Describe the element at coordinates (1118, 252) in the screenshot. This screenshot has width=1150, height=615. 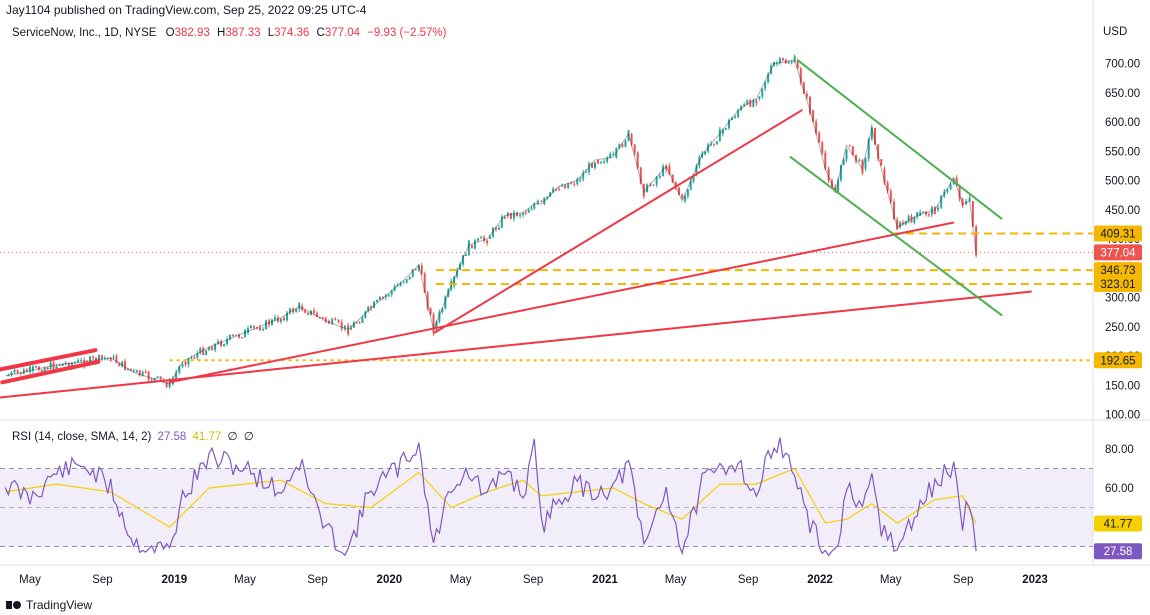
I see `last-price-label-bg` at that location.